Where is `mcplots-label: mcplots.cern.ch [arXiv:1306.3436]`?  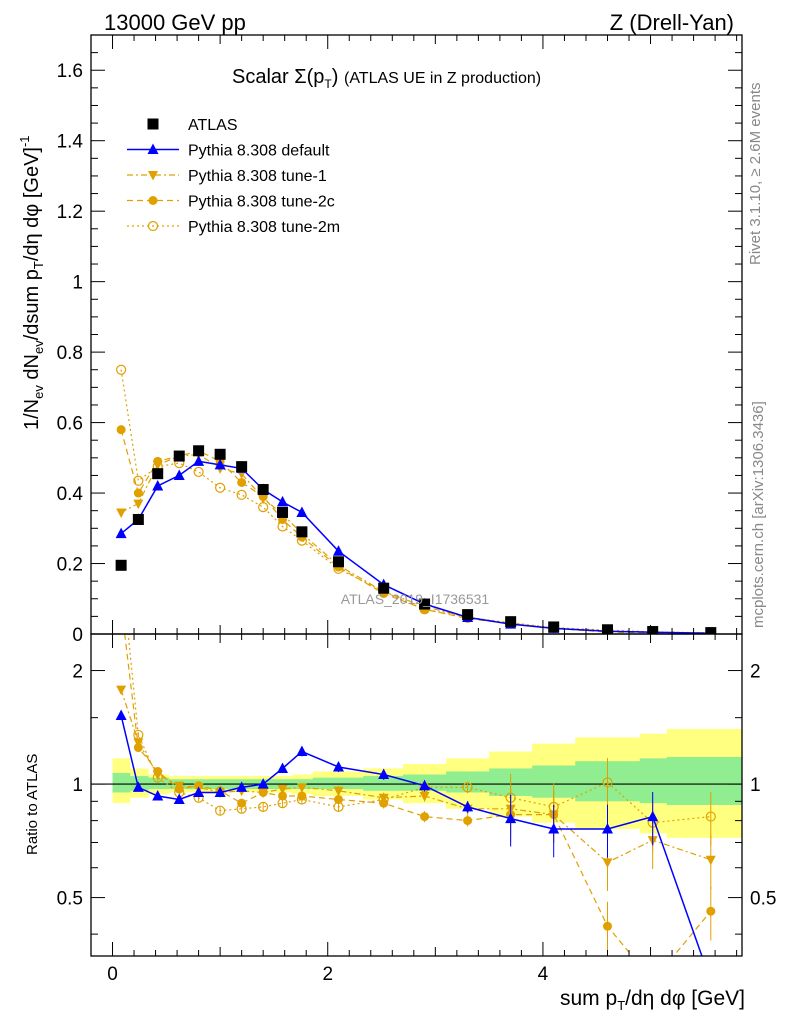 mcplots-label: mcplots.cern.ch [arXiv:1306.3436] is located at coordinates (758, 514).